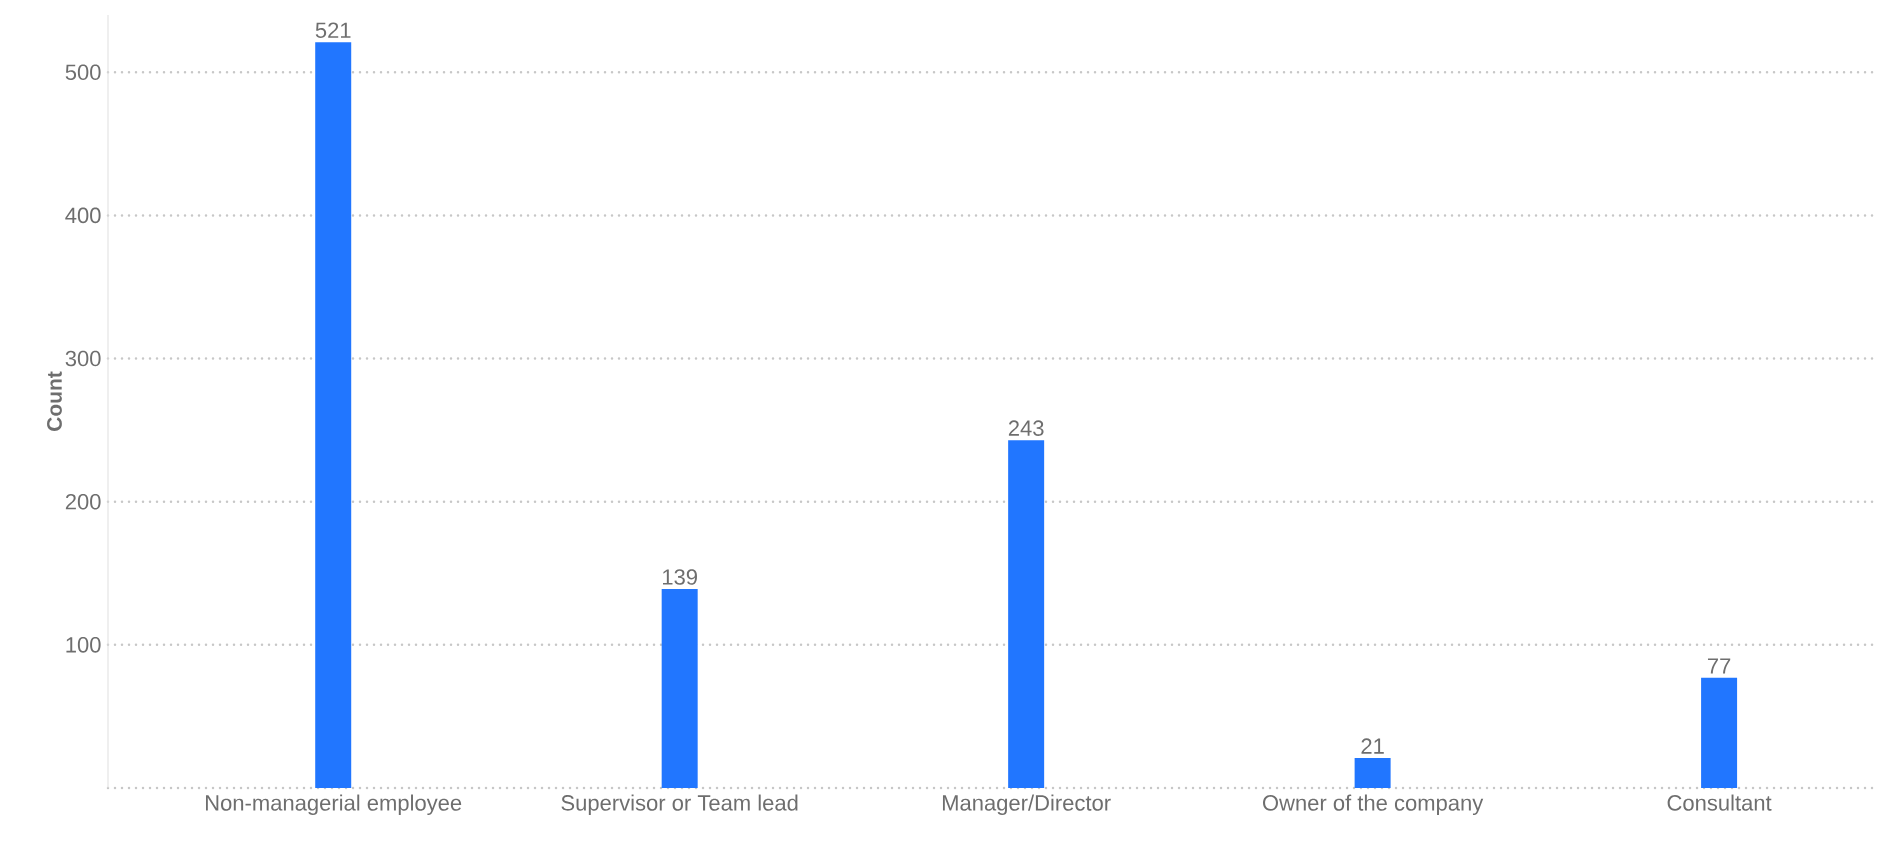 This screenshot has width=1878, height=846. Describe the element at coordinates (1026, 805) in the screenshot. I see `x-tick-label: Manager/Director` at that location.